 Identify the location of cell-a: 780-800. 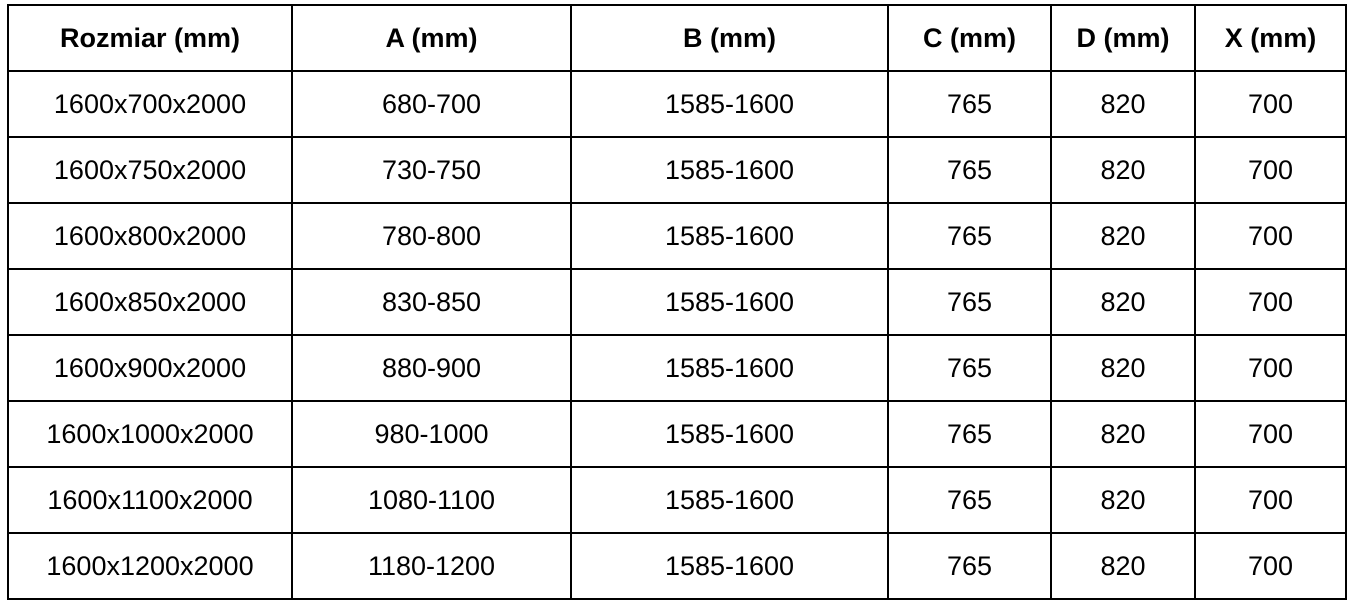
(431, 236).